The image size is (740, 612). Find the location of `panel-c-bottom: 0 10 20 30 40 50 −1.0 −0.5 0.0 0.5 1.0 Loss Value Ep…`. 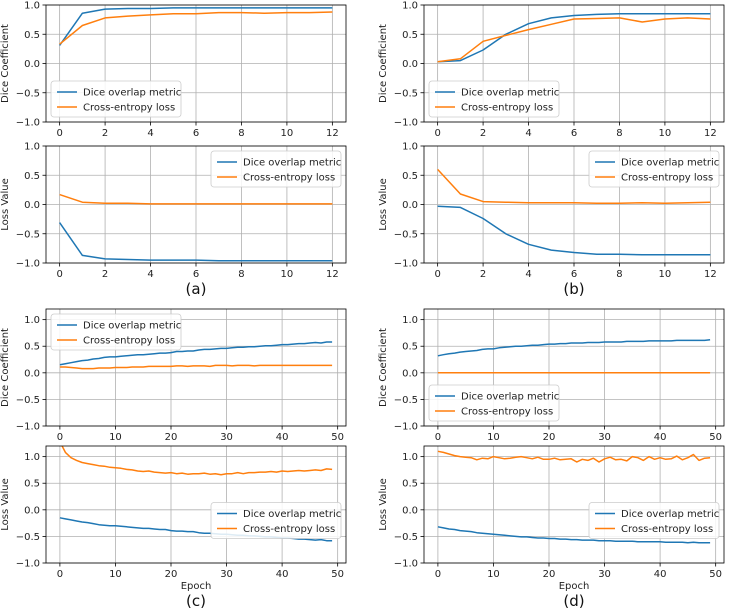

panel-c-bottom: 0 10 20 30 40 50 −1.0 −0.5 0.0 0.5 1.0 Loss Value Ep… is located at coordinates (173, 527).